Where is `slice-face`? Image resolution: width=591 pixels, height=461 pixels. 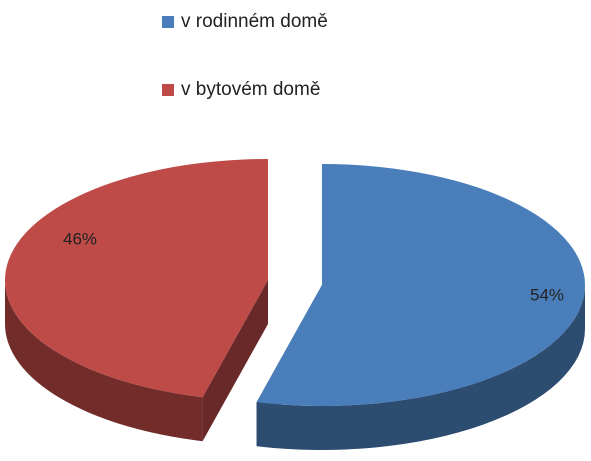
slice-face is located at coordinates (235, 361).